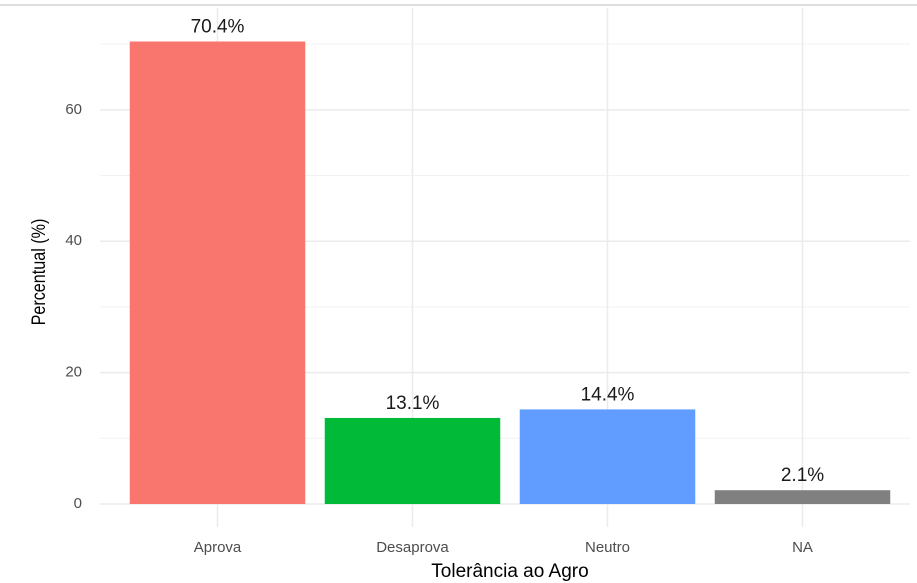 This screenshot has height=583, width=917. What do you see at coordinates (802, 475) in the screenshot?
I see `value-label: 2.1%` at bounding box center [802, 475].